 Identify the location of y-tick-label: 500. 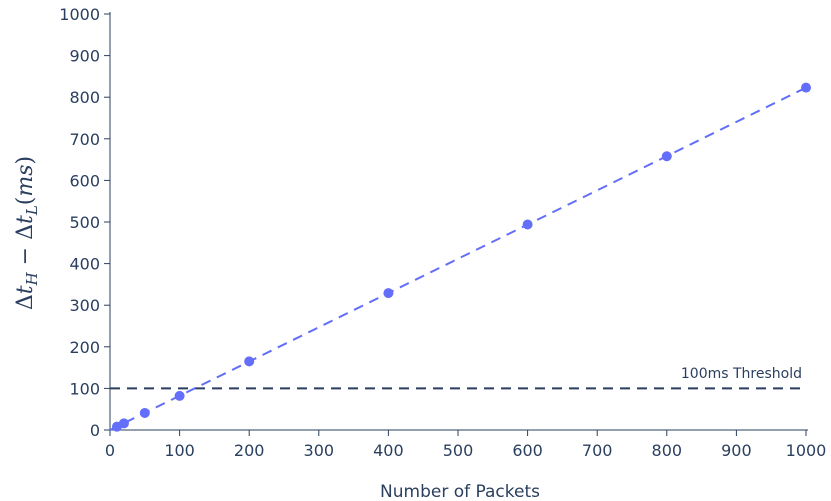
(84, 222).